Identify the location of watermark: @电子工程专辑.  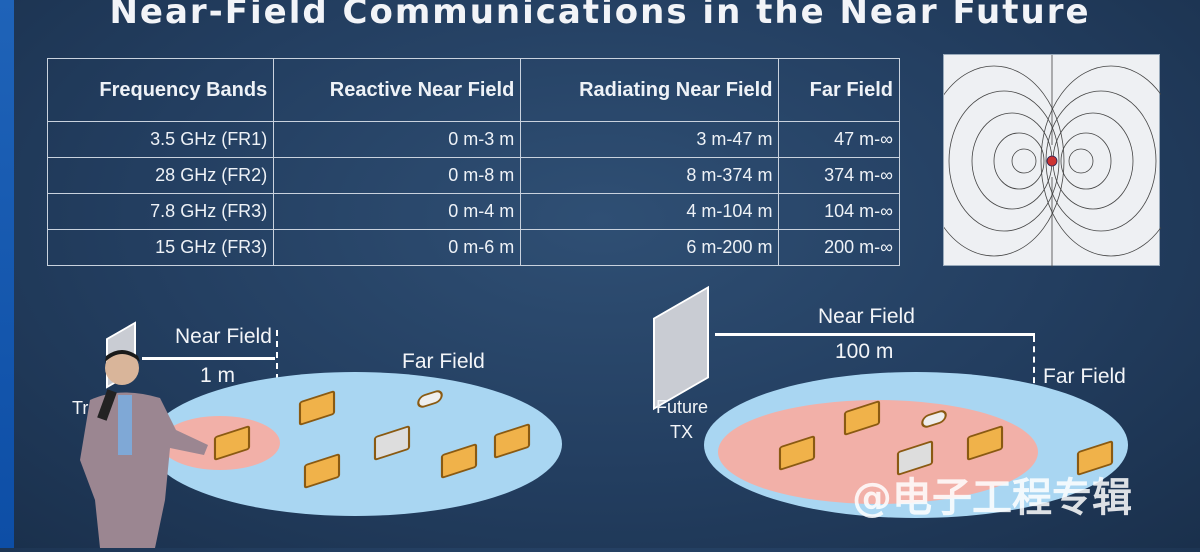
(992, 498).